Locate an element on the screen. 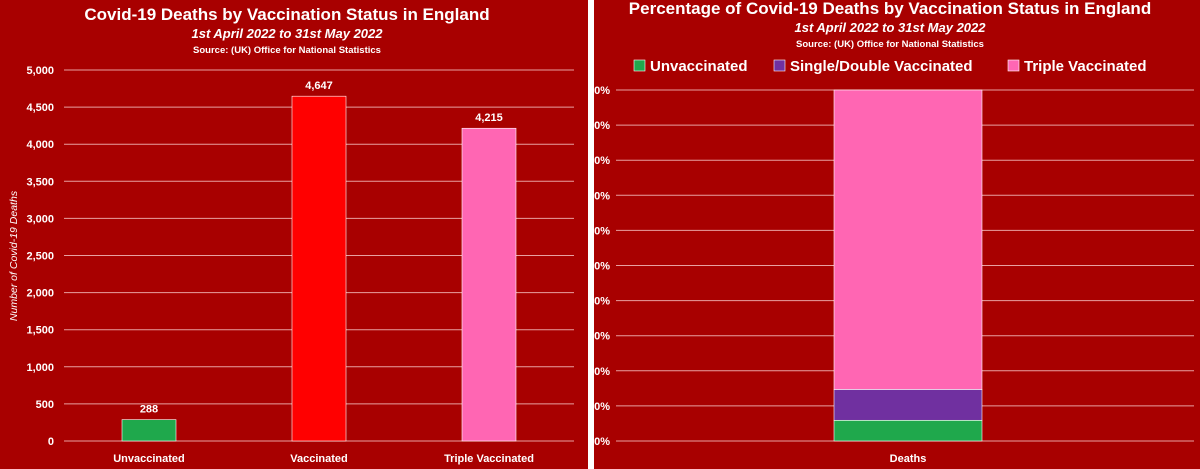  legend-label: Triple Vaccinated is located at coordinates (1085, 66).